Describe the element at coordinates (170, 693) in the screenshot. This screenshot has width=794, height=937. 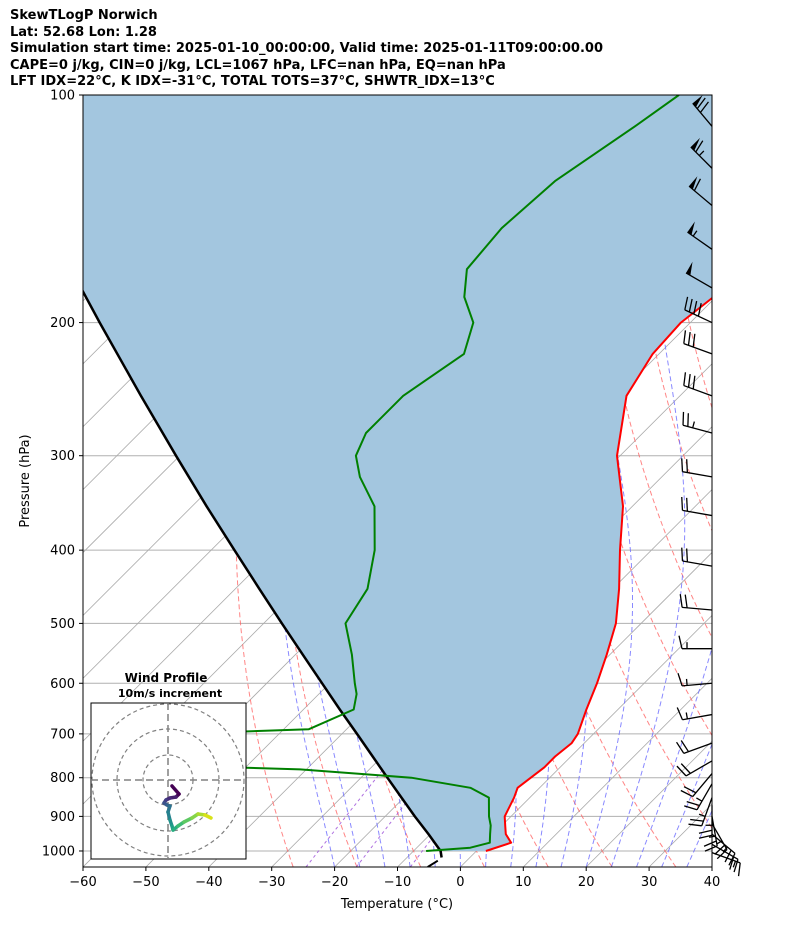
I see `inset-subtitle: 10m/s increment` at that location.